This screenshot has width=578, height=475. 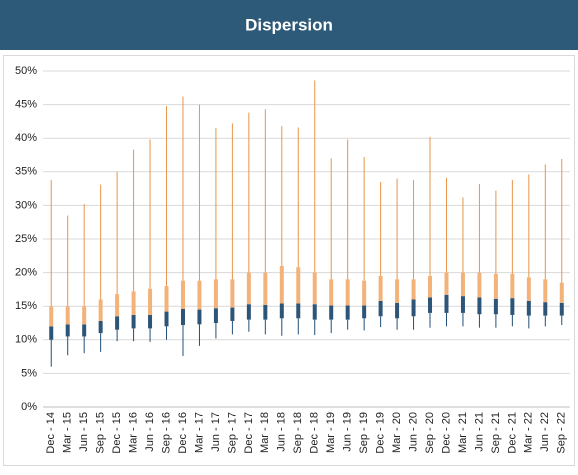 What do you see at coordinates (26, 273) in the screenshot?
I see `y-tick-label: 20%` at bounding box center [26, 273].